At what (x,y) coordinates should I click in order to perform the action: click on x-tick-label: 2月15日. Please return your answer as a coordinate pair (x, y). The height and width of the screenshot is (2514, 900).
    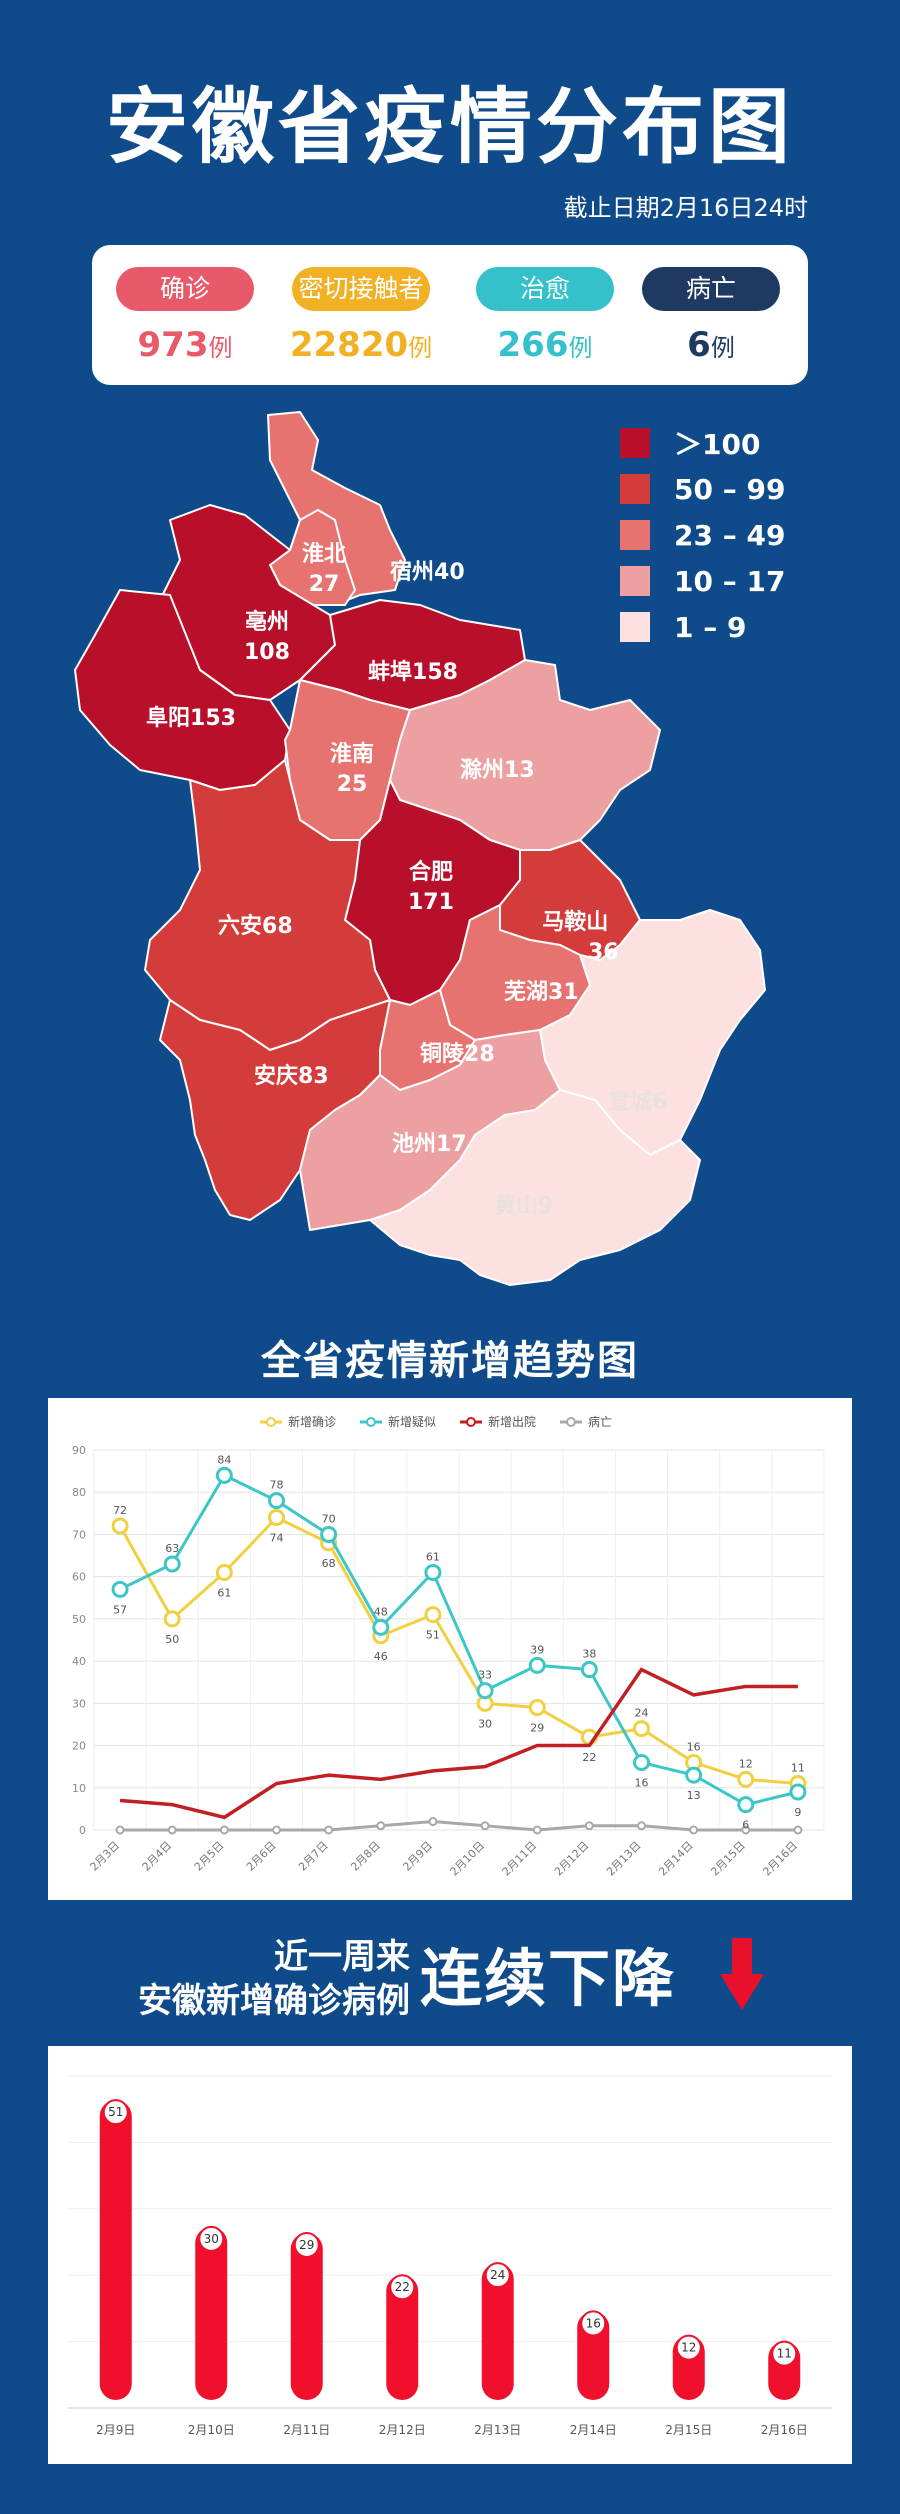
    Looking at the image, I should click on (688, 2430).